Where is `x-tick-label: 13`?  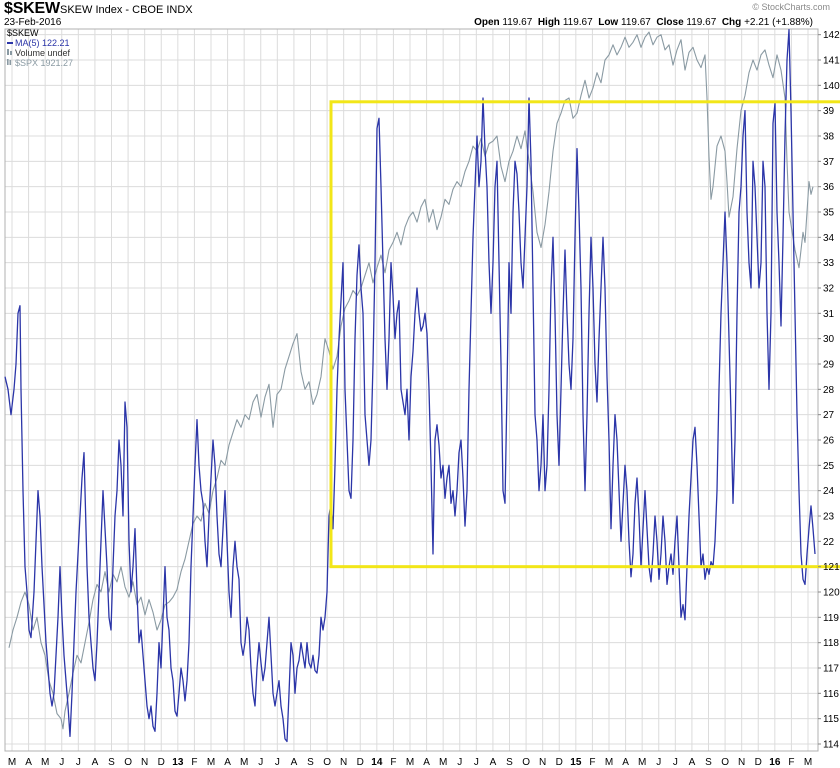 x-tick-label: 13 is located at coordinates (178, 762).